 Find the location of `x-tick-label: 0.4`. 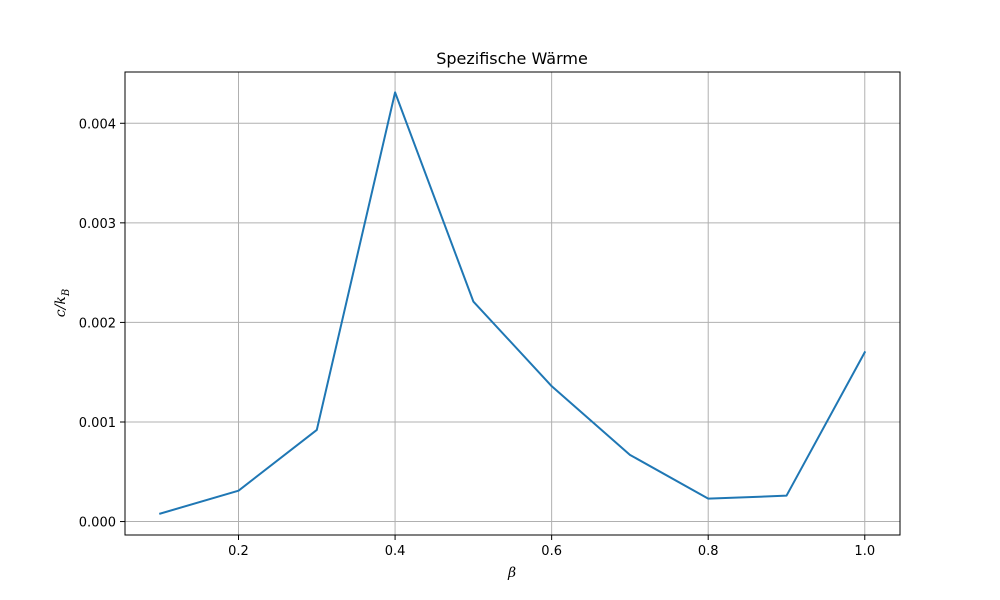

x-tick-label: 0.4 is located at coordinates (395, 551).